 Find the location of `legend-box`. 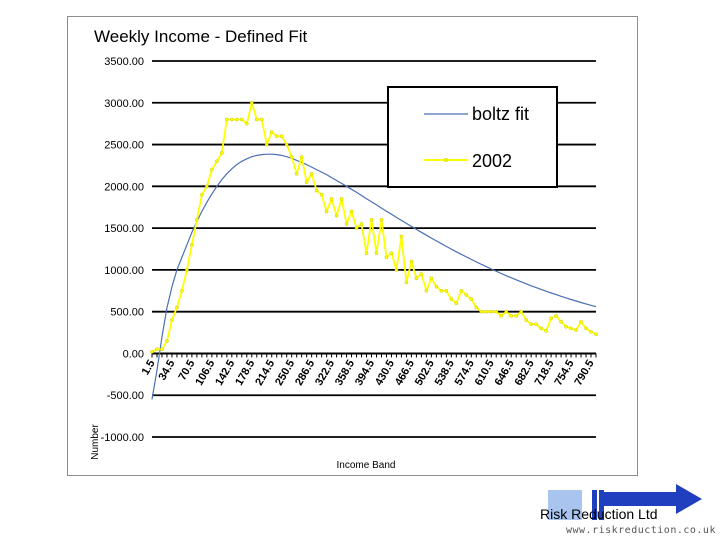

legend-box is located at coordinates (472, 137).